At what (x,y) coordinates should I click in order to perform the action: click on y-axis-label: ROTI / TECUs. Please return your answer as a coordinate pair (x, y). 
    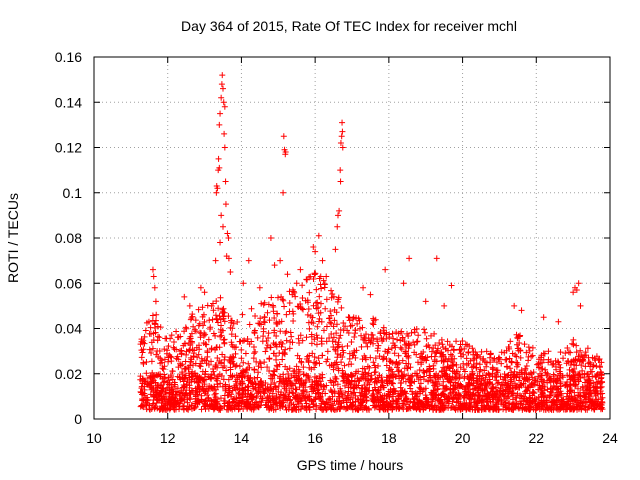
    Looking at the image, I should click on (13, 238).